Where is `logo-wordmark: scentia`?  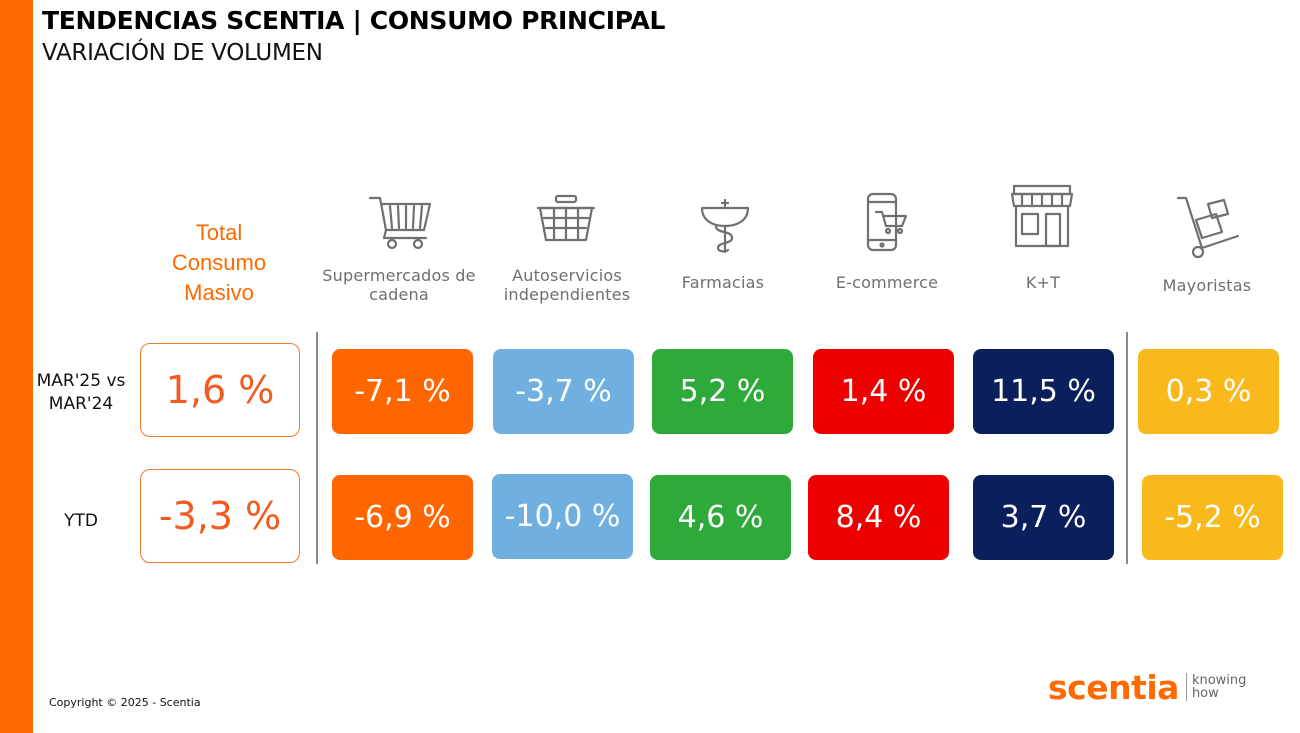
logo-wordmark: scentia is located at coordinates (1113, 687).